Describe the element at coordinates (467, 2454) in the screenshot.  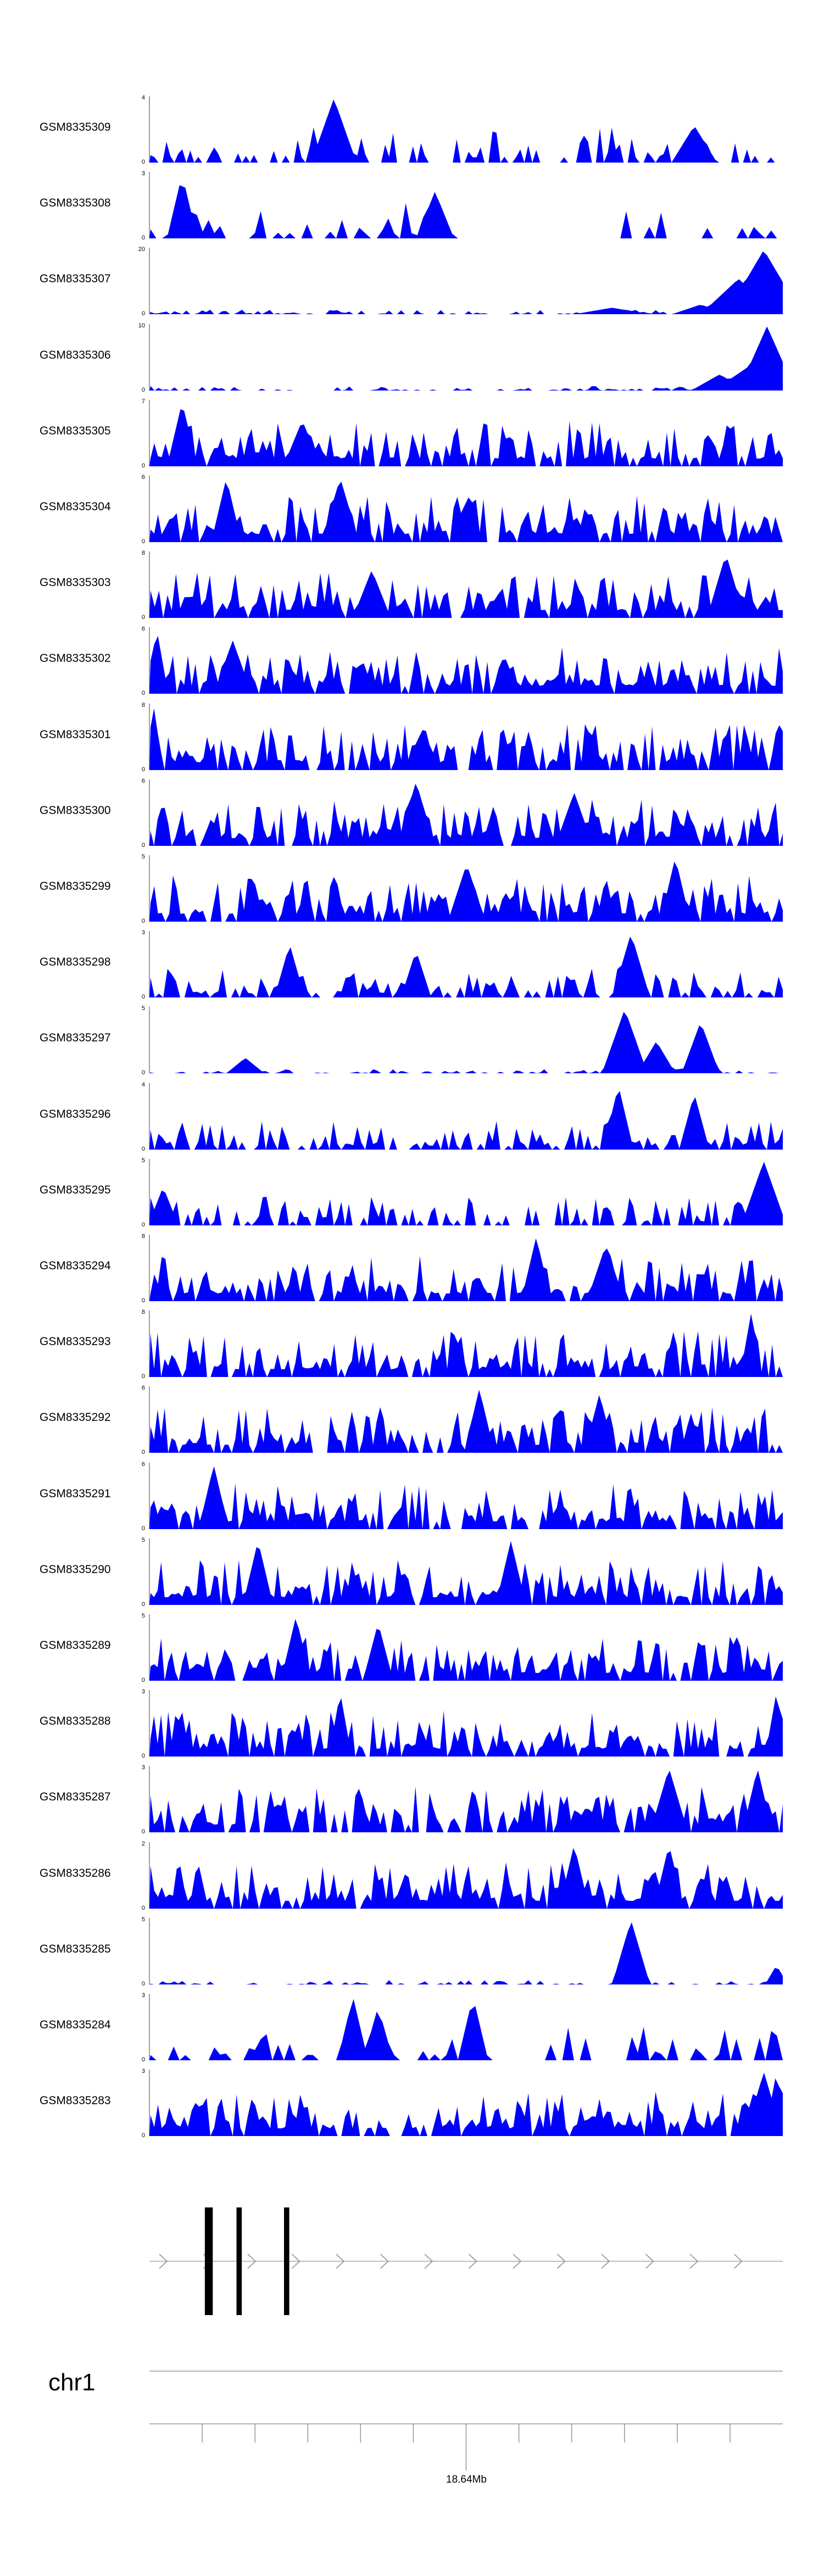
I see `genome-axis: 18.64Mb` at that location.